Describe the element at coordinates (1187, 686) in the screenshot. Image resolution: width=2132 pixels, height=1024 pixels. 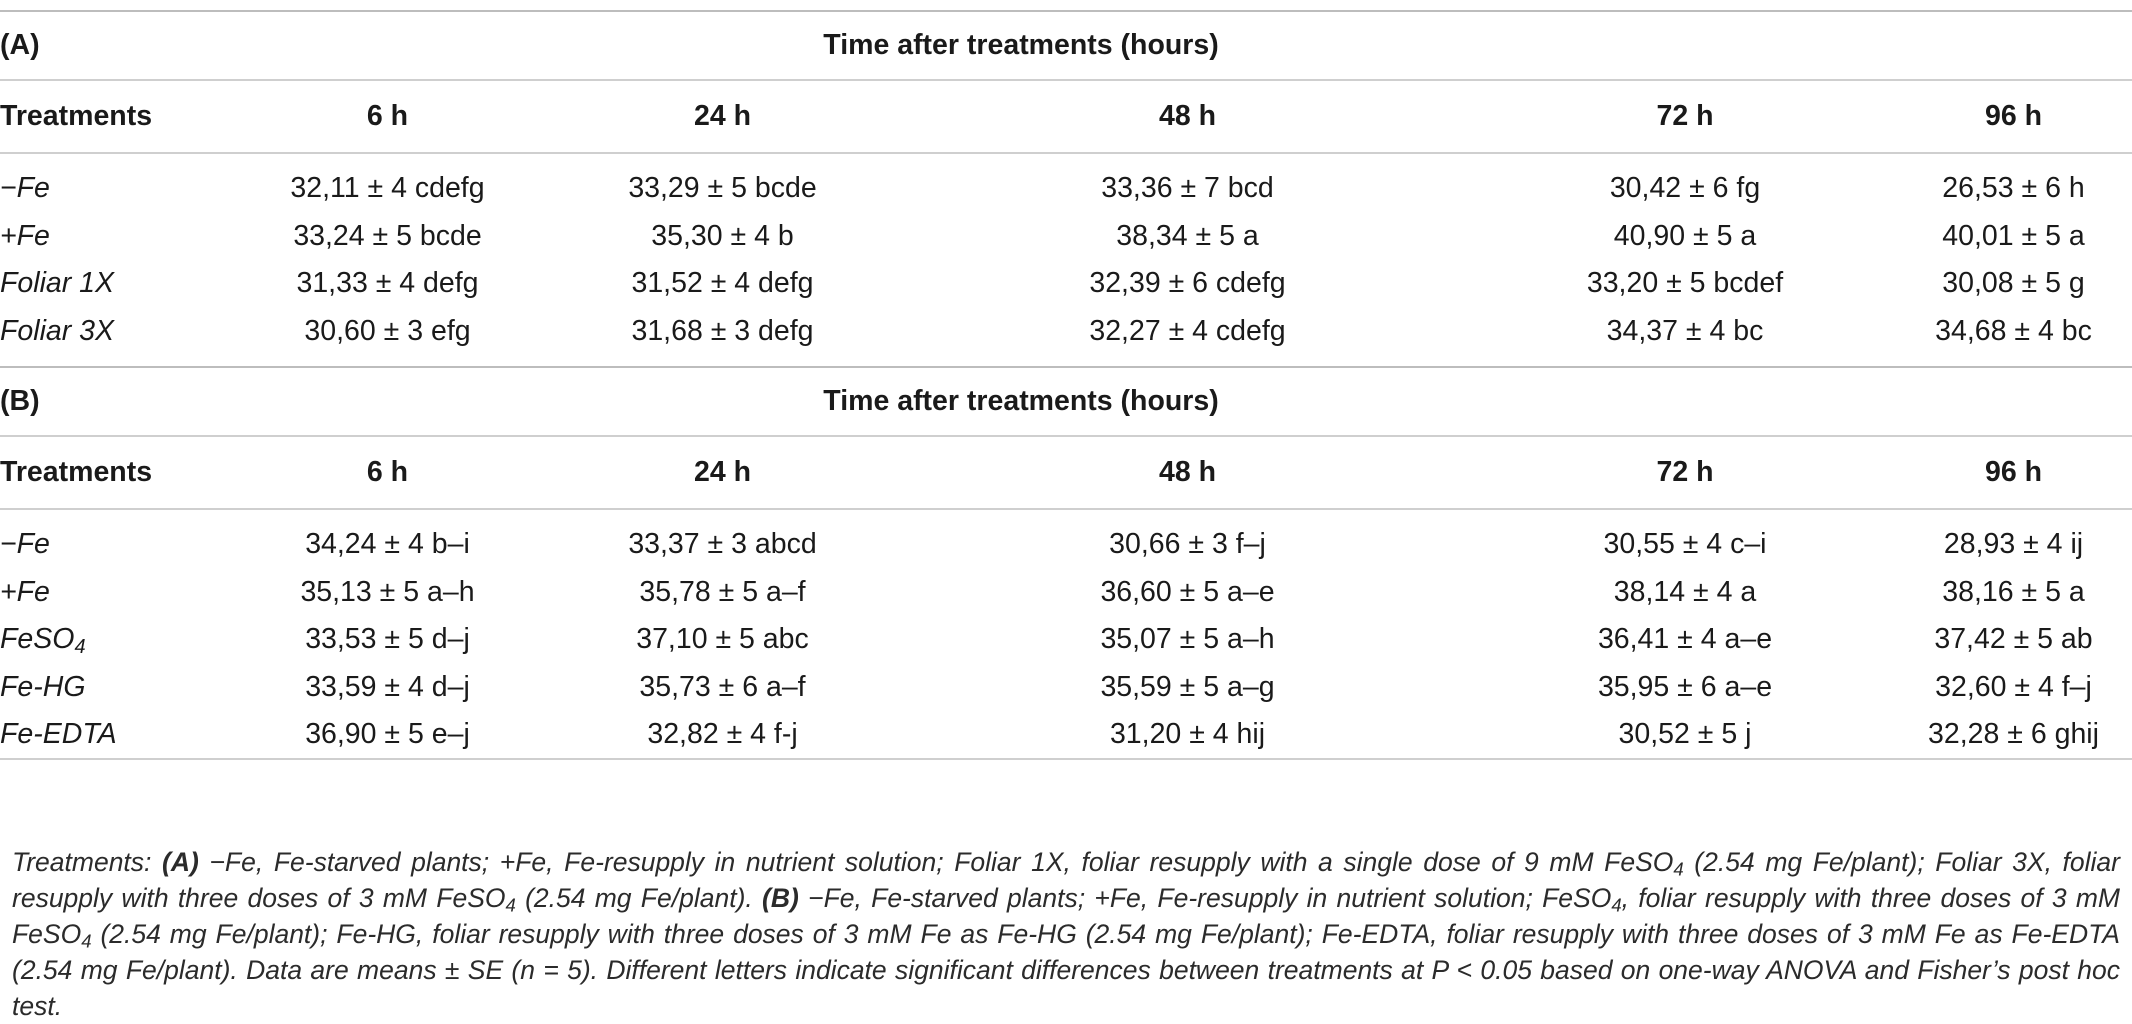
I see `value-cell: 35,59 ± 5 a–g` at that location.